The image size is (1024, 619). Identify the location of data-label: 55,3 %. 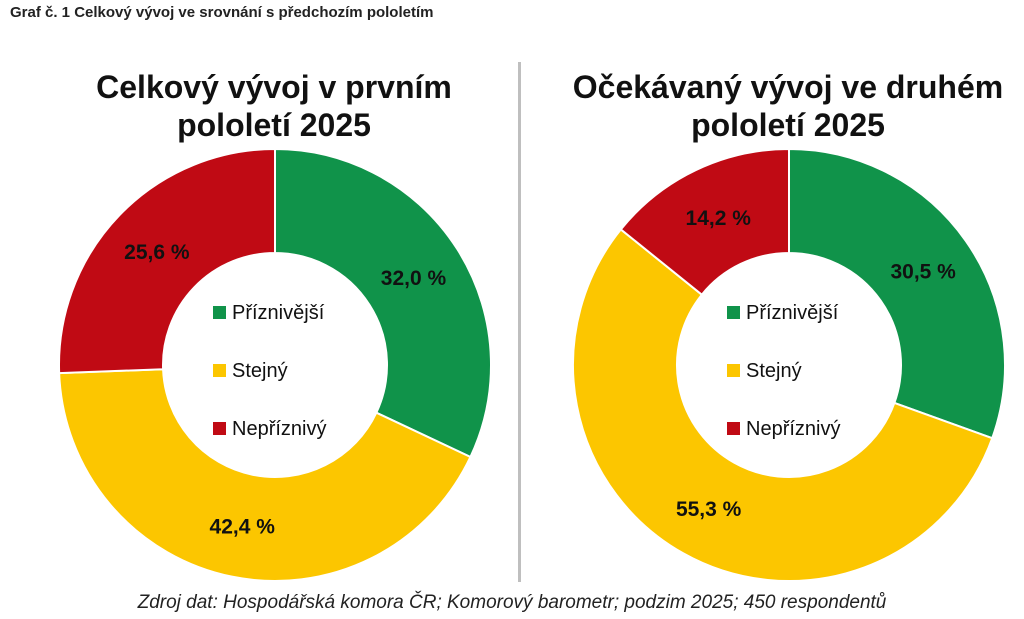
(709, 509).